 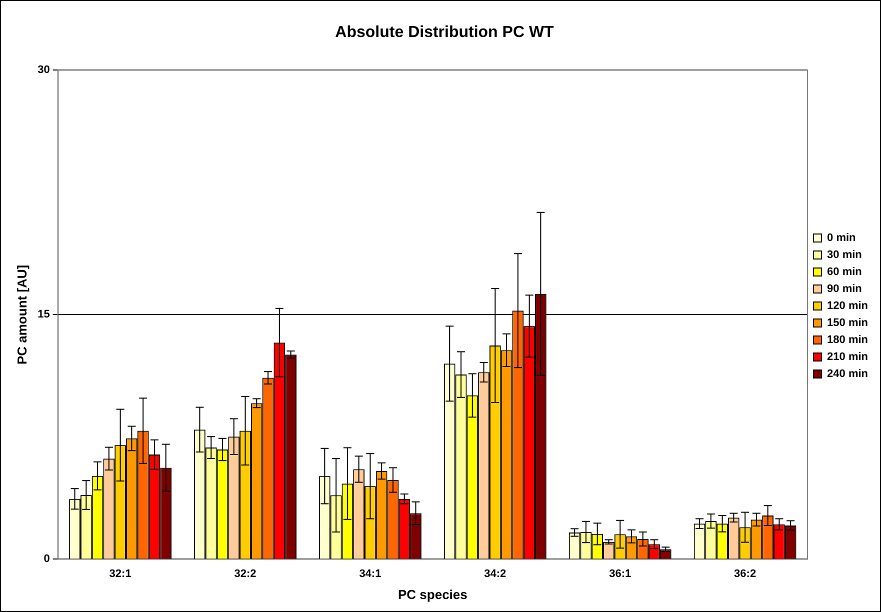 What do you see at coordinates (844, 289) in the screenshot?
I see `legend-label: 90 min` at bounding box center [844, 289].